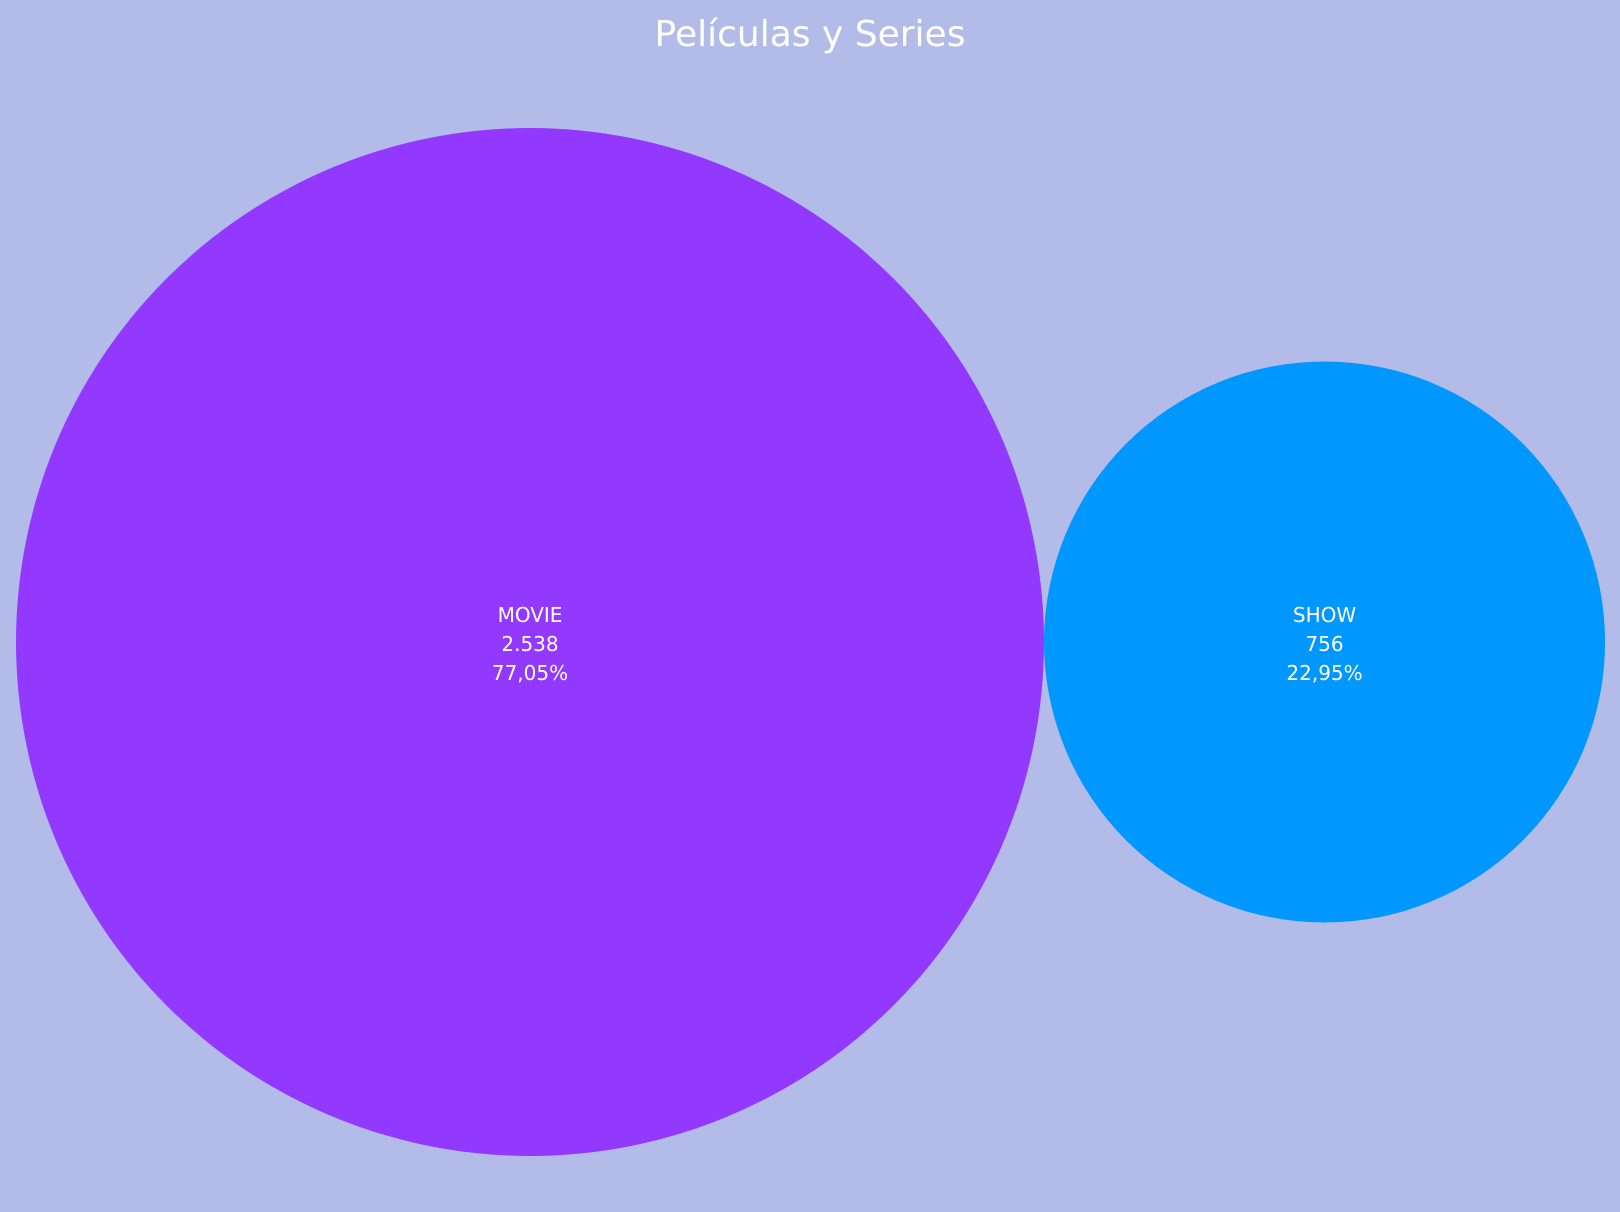  I want to click on bubble-movie-category-label: MOVIE, so click(530, 615).